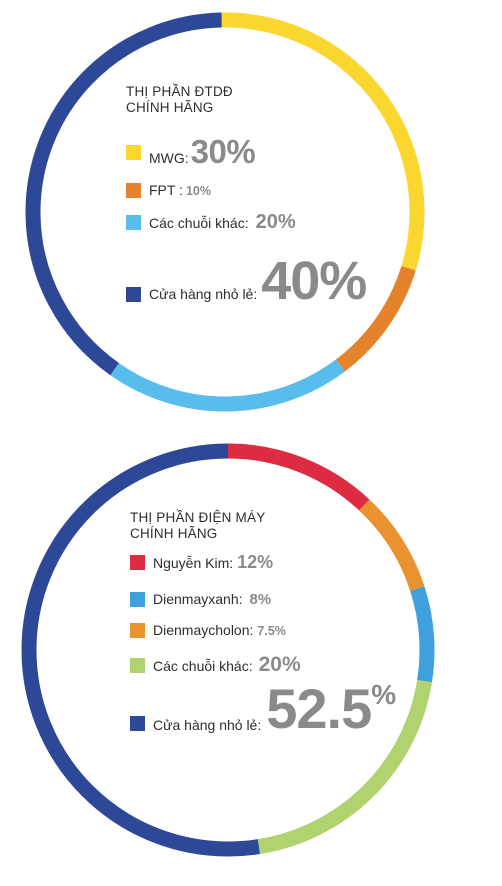  I want to click on legend-swatch-cua-hang-nho-le, so click(133, 294).